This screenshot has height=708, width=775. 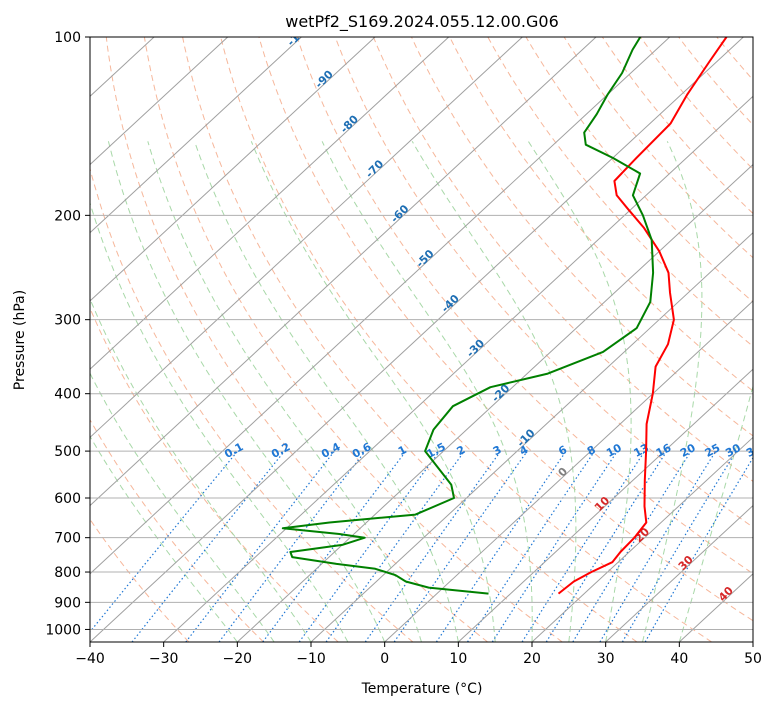 I want to click on x-tick-label: −30, so click(x=164, y=659).